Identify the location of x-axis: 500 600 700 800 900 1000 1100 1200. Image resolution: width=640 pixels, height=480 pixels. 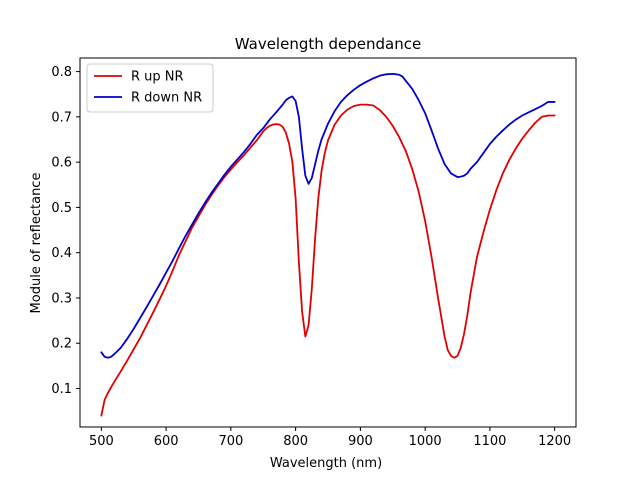
(330, 438).